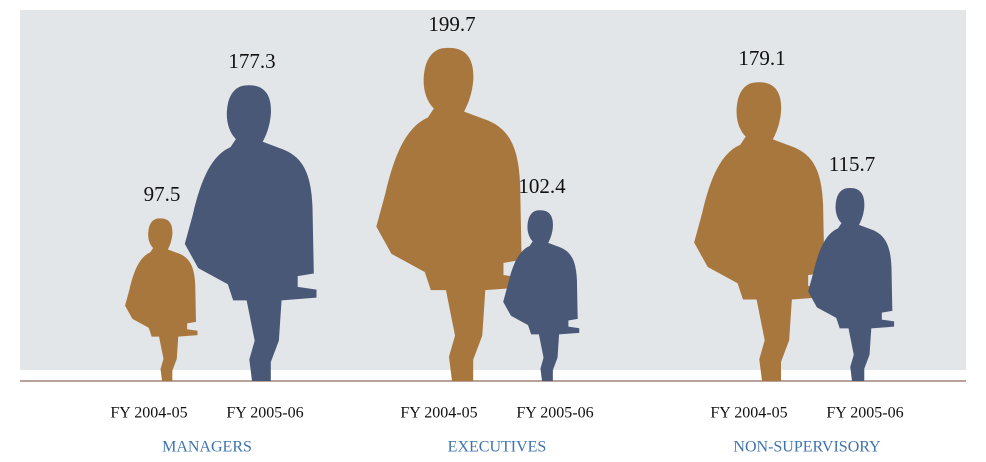  I want to click on category-label: NON-SUPERVISORY, so click(807, 447).